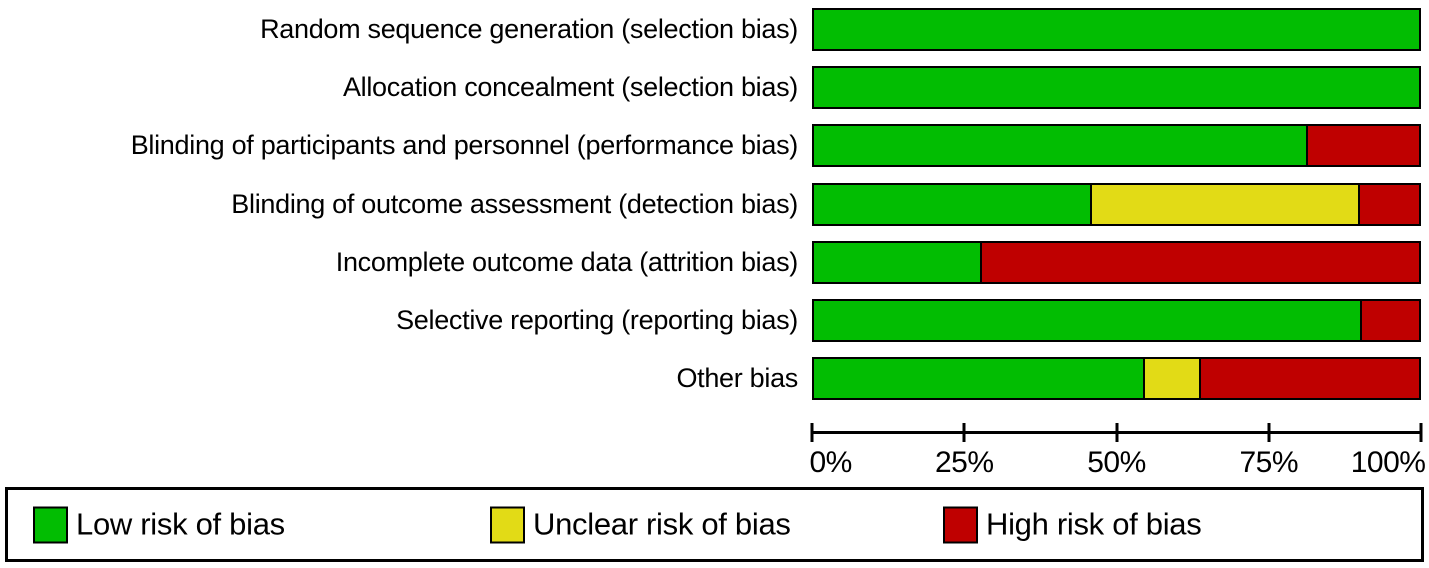 The width and height of the screenshot is (1429, 568). What do you see at coordinates (180, 524) in the screenshot?
I see `legend-label: Low risk of bias` at bounding box center [180, 524].